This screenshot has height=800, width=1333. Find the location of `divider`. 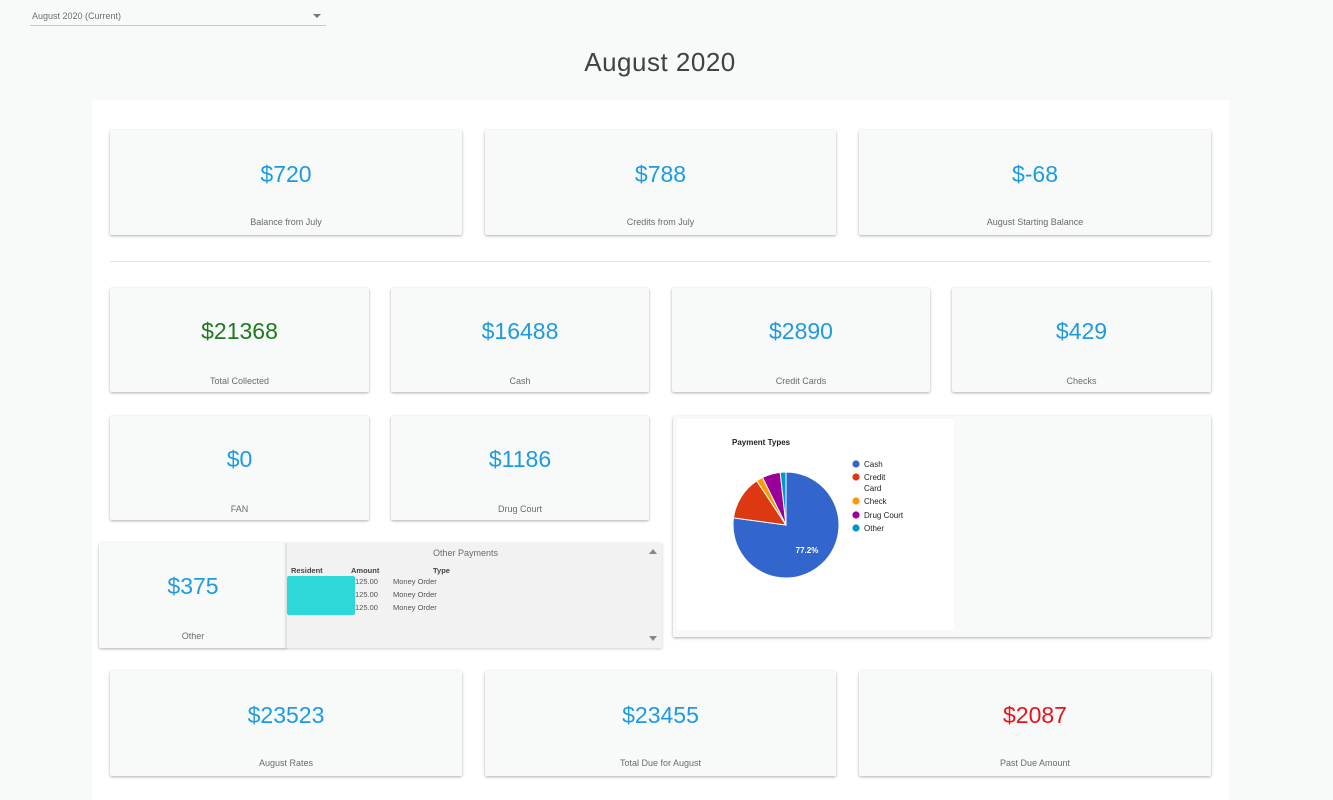

divider is located at coordinates (660, 261).